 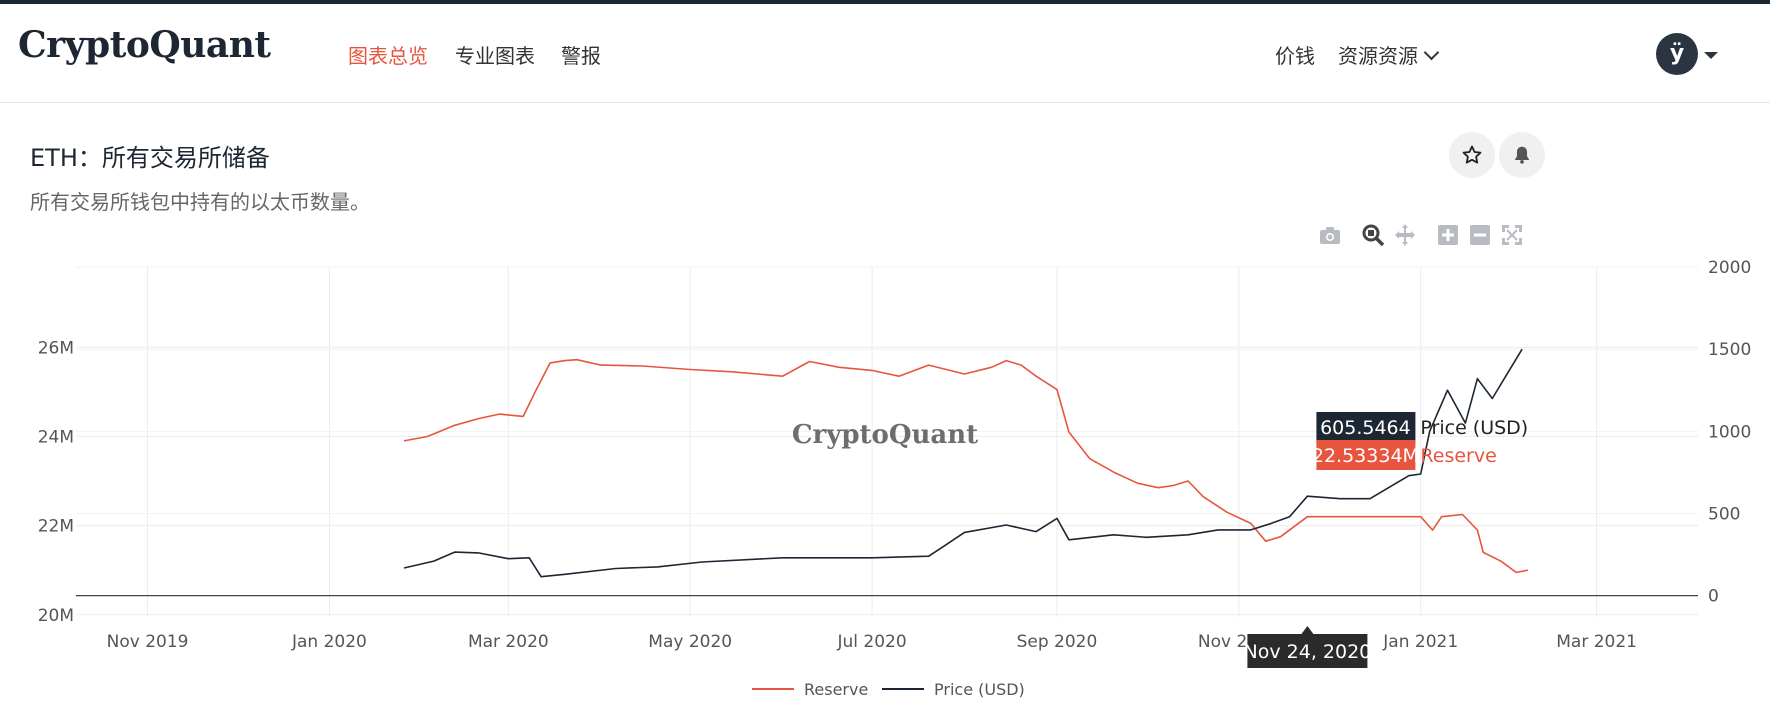 What do you see at coordinates (885, 53) in the screenshot?
I see `top-nav-bar: CryptoQuant 图表总览 专业图表 警报 价钱 资源资源 ÿ` at bounding box center [885, 53].